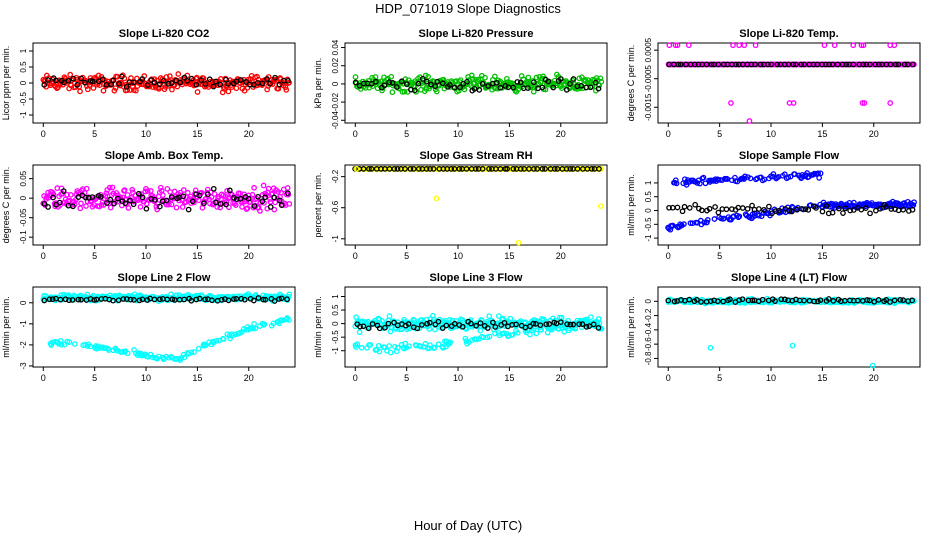  I want to click on x-axis-title: Hour of Day (UTC), so click(468, 525).